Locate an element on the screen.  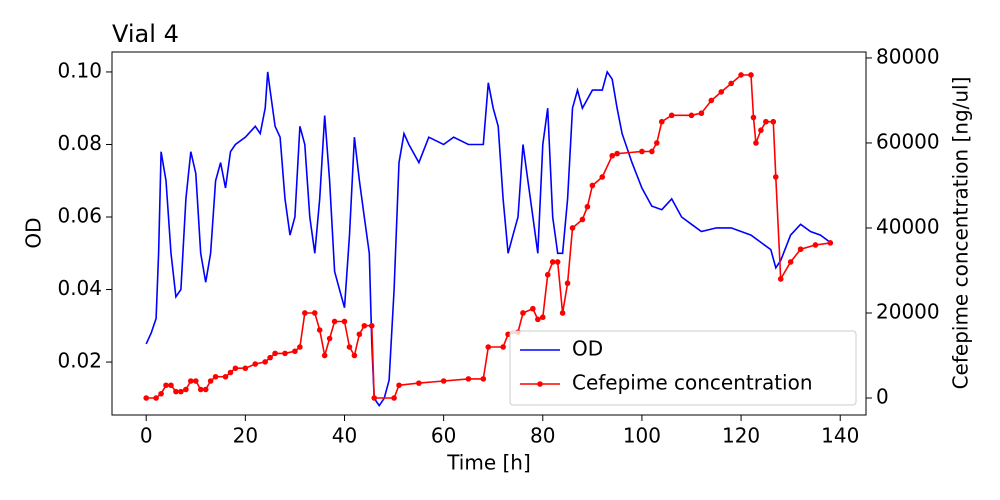
y-tick-label: 0.10 is located at coordinates (79, 70).